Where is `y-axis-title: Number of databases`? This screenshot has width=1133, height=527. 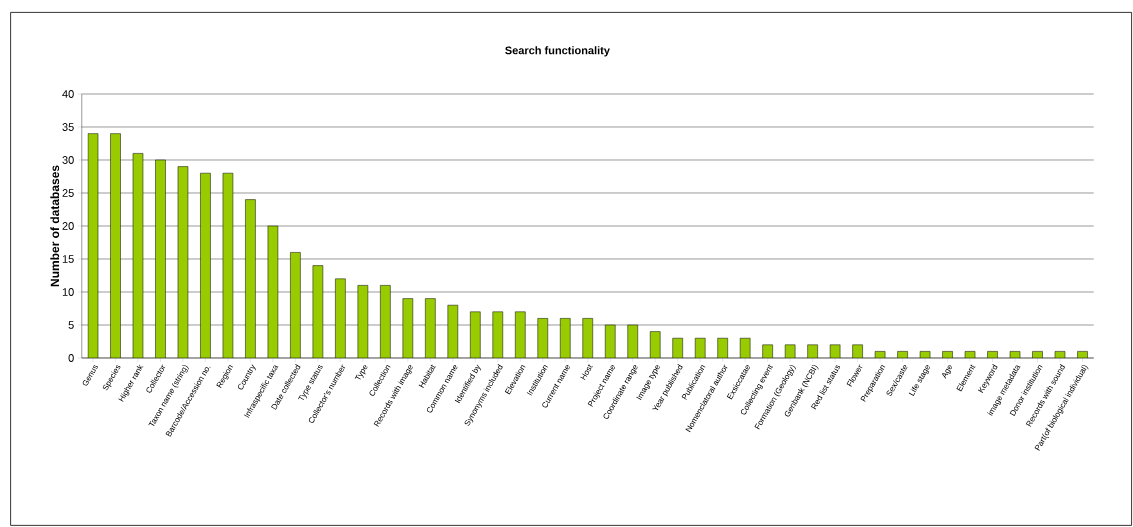
y-axis-title: Number of databases is located at coordinates (55, 226).